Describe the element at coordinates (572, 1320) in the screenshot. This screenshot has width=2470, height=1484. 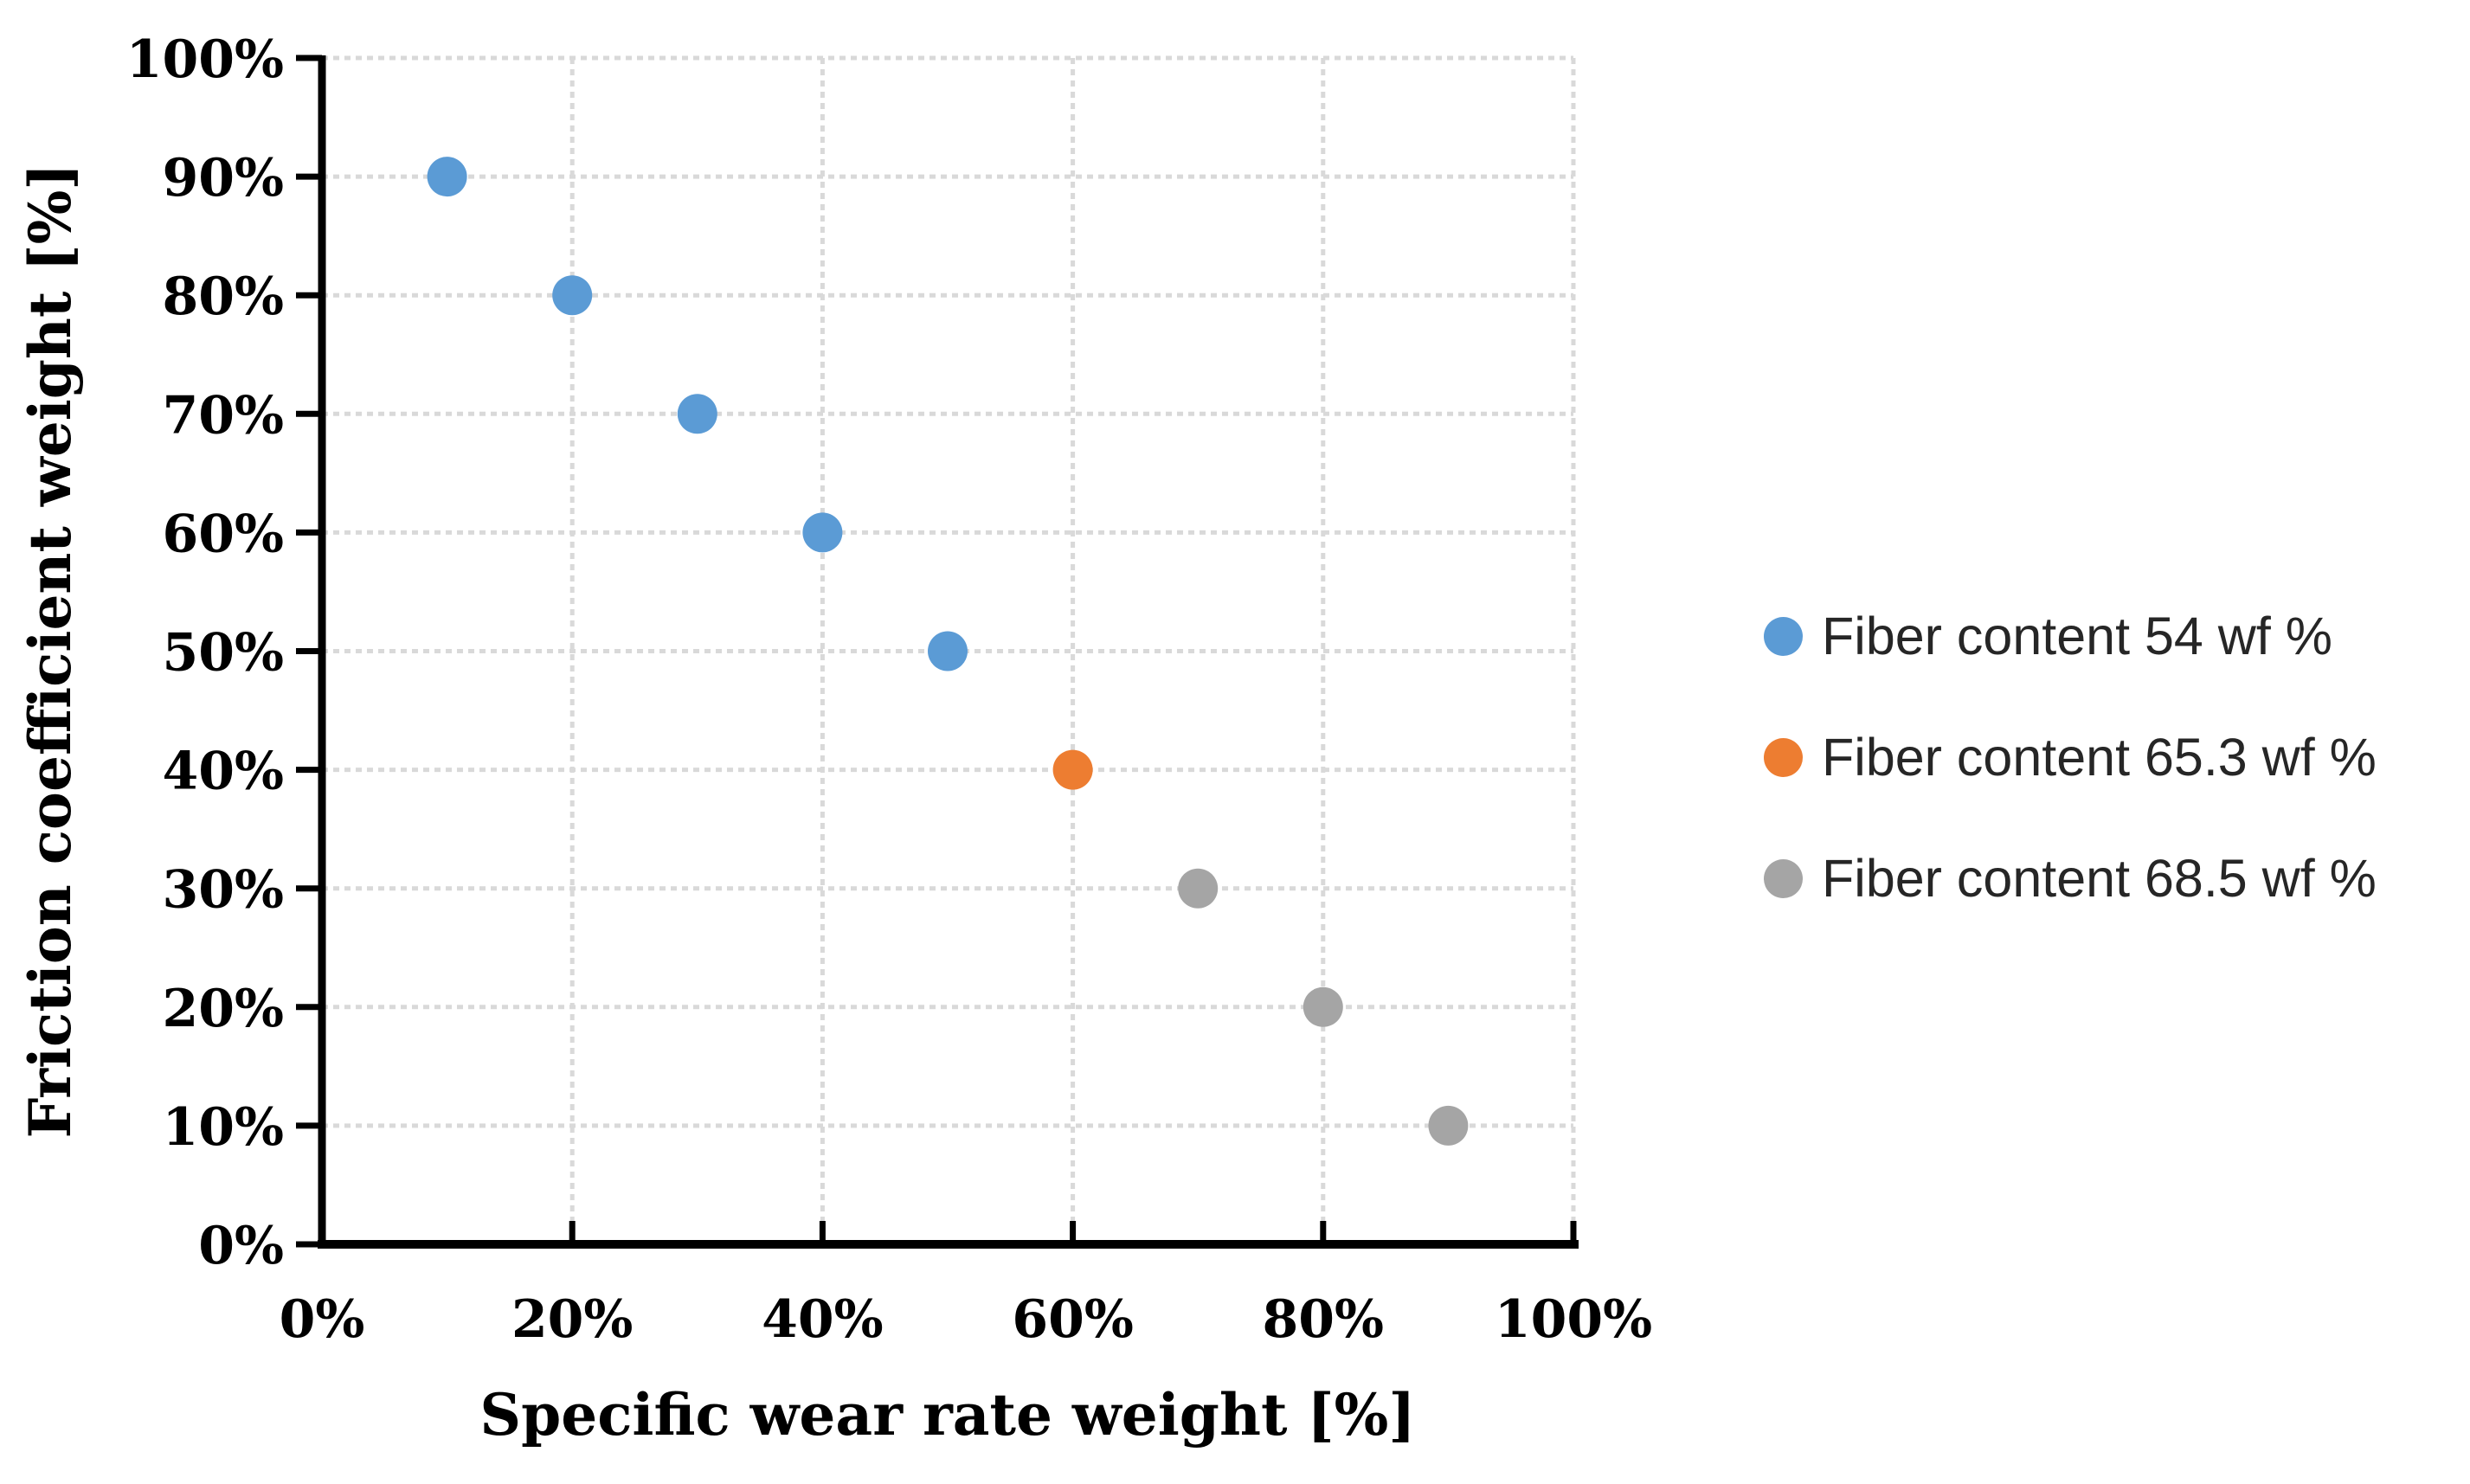
I see `x-tick-label: 20%` at that location.